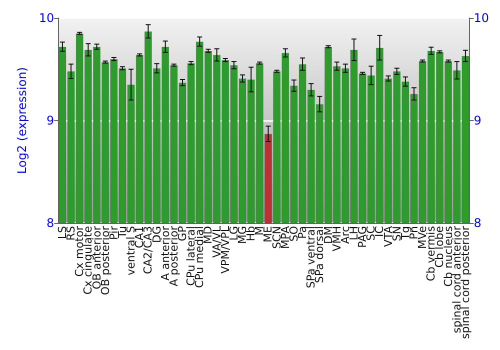 This screenshot has width=500, height=350. I want to click on y2-tick-label: 10, so click(482, 18).